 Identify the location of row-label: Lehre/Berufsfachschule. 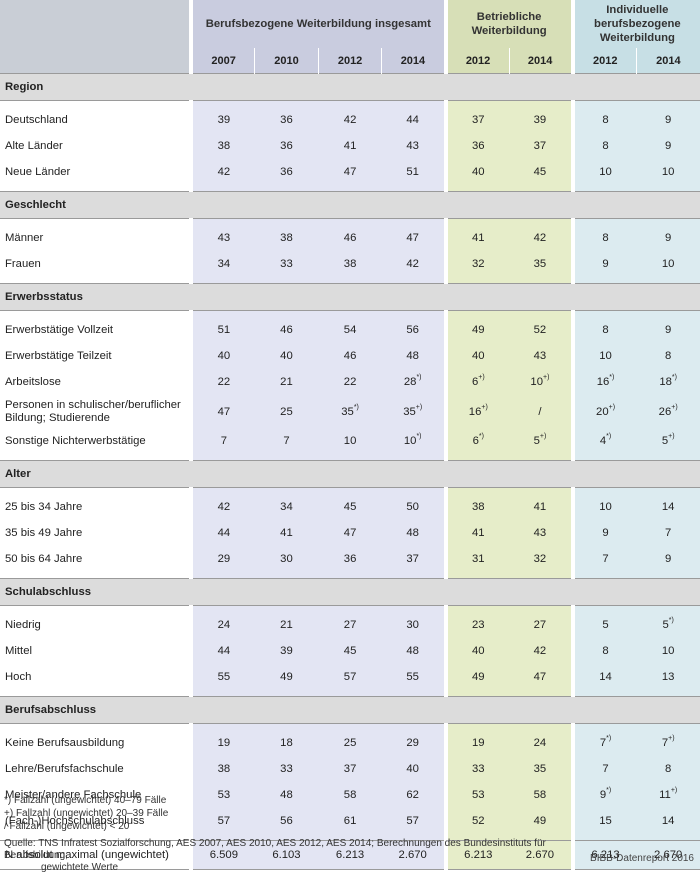
(64, 768).